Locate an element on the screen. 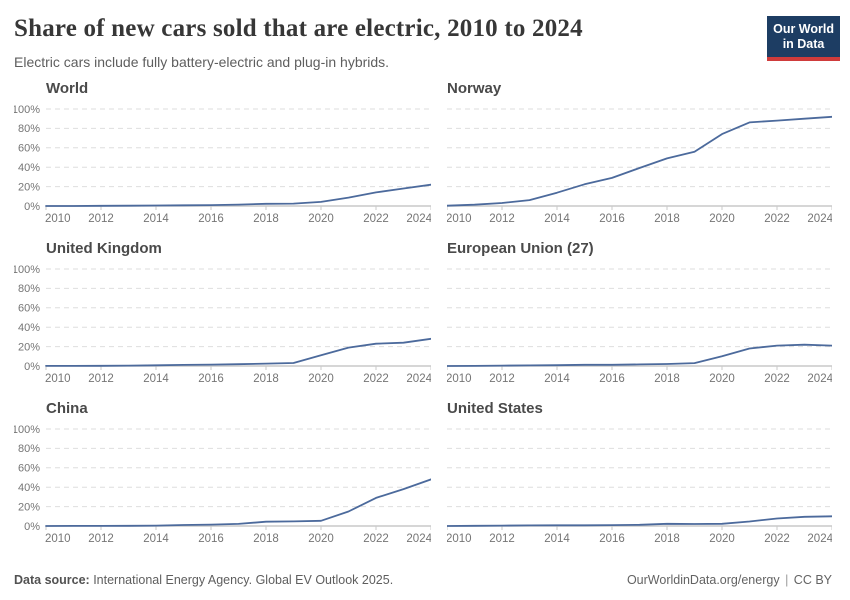 The width and height of the screenshot is (850, 600). footer-attribution: OurWorldinData.org/energy | CC BY is located at coordinates (729, 580).